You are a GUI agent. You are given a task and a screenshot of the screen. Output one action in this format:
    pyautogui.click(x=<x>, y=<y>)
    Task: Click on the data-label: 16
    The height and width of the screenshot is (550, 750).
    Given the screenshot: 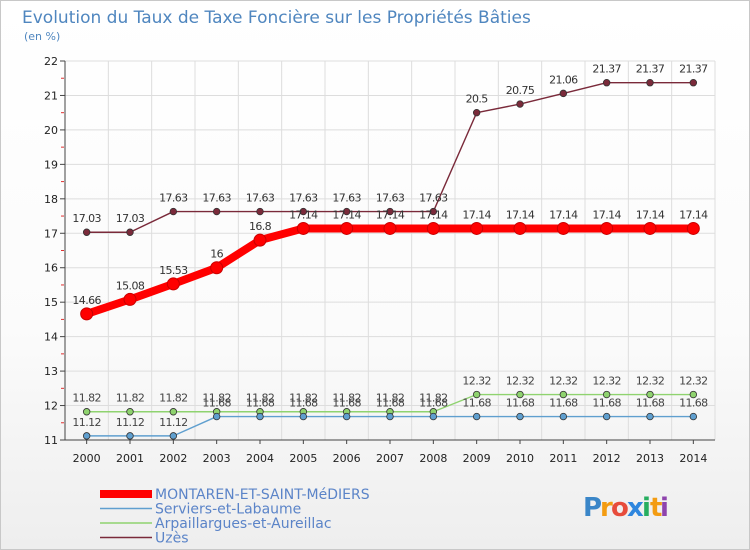 What is the action you would take?
    pyautogui.click(x=216, y=254)
    